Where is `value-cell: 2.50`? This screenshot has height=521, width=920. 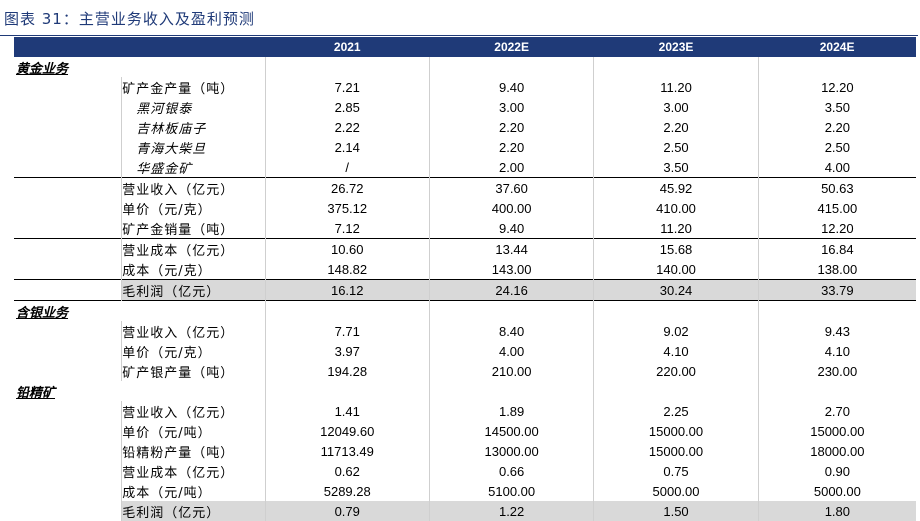 value-cell: 2.50 is located at coordinates (676, 147).